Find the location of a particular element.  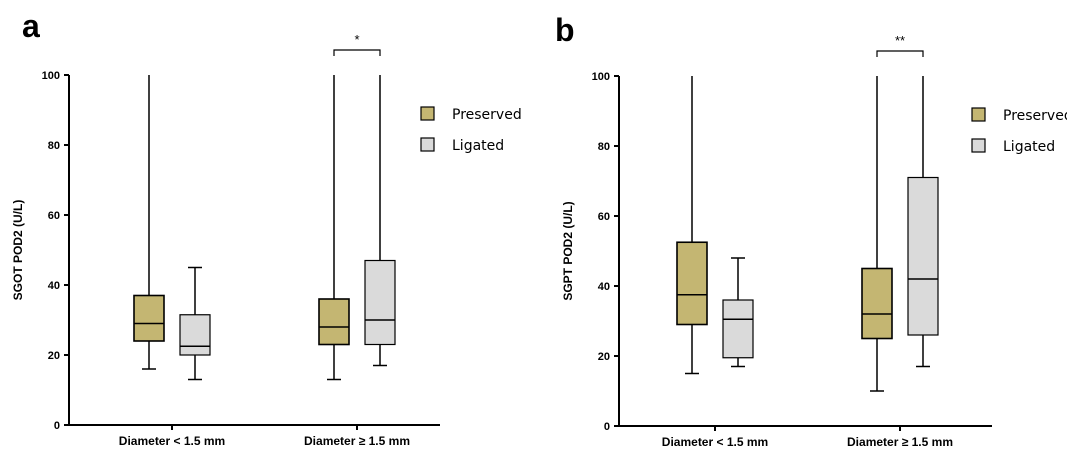

significance-label: ** is located at coordinates (900, 40).